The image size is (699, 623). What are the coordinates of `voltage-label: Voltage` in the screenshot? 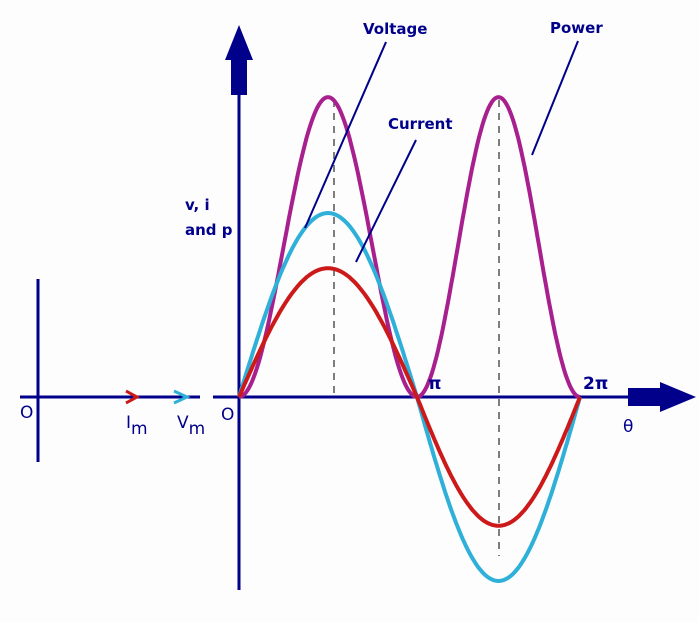 It's located at (395, 29).